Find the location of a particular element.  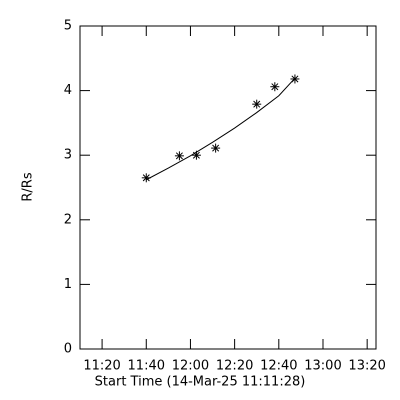

x-tick-label: 11:40 is located at coordinates (146, 366).